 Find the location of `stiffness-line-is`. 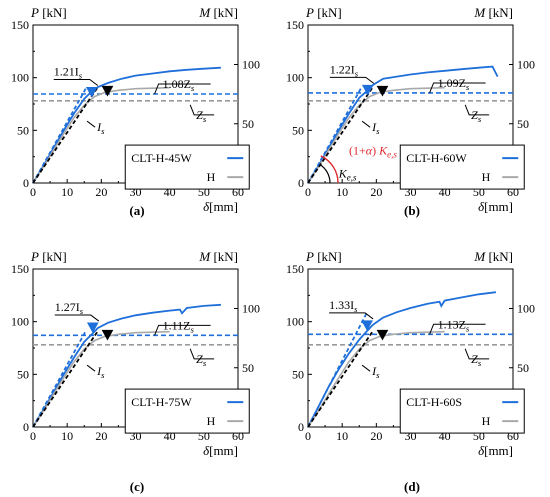

stiffness-line-is is located at coordinates (65, 135).